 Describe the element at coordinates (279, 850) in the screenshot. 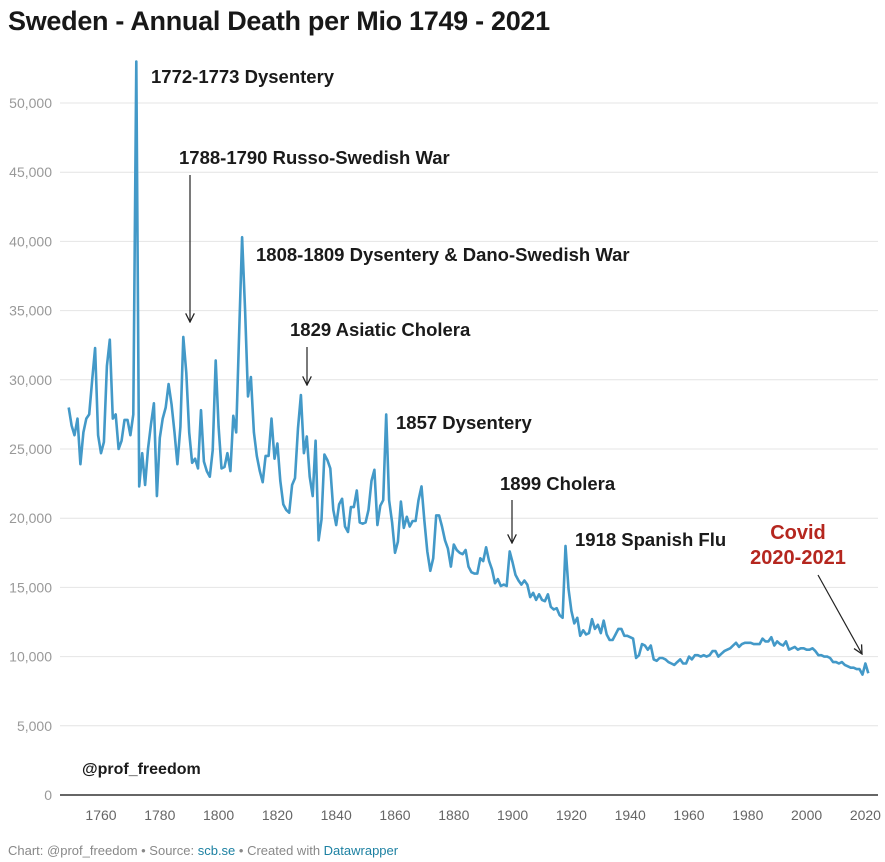

I see `footer-created: • Created with` at that location.